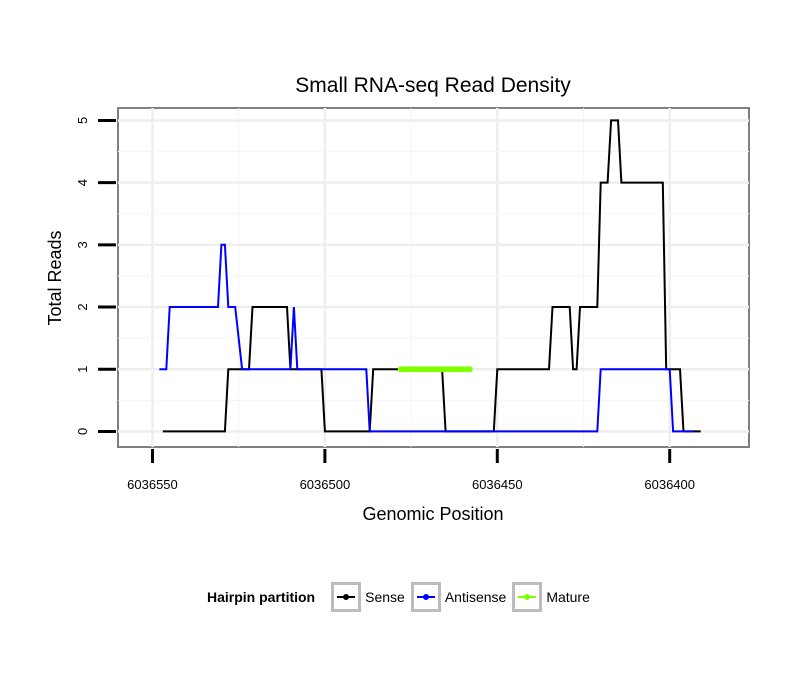 The image size is (810, 690). What do you see at coordinates (82, 369) in the screenshot?
I see `y-tick-label: 1` at bounding box center [82, 369].